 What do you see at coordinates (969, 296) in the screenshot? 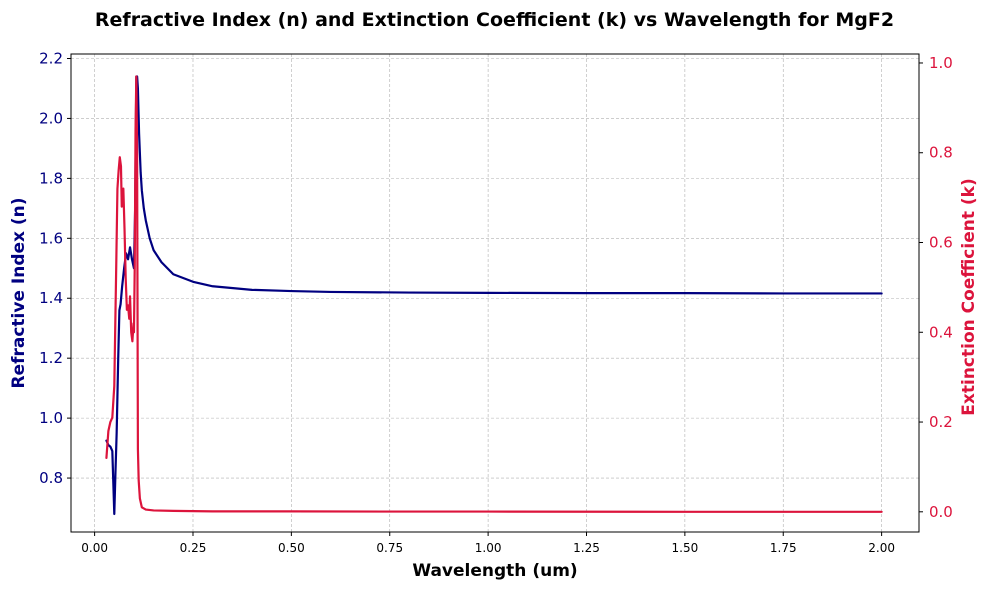
I see `y-axis-right-label: Extinction Coefficient (k)` at bounding box center [969, 296].